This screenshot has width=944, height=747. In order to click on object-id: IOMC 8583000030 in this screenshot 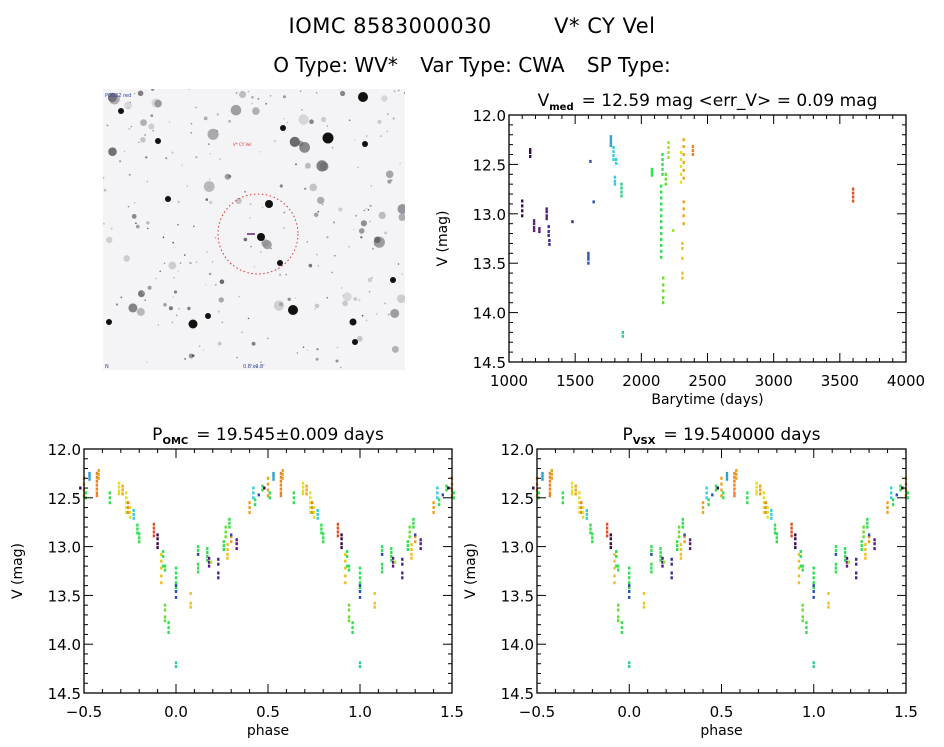, I will do `click(390, 26)`.